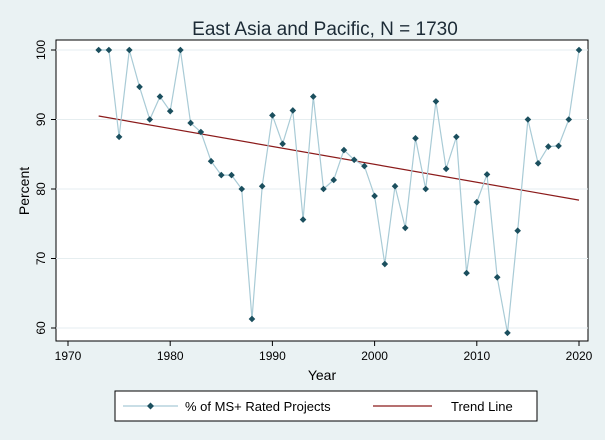 The height and width of the screenshot is (440, 605). What do you see at coordinates (170, 356) in the screenshot?
I see `x-tick-label: 1980` at bounding box center [170, 356].